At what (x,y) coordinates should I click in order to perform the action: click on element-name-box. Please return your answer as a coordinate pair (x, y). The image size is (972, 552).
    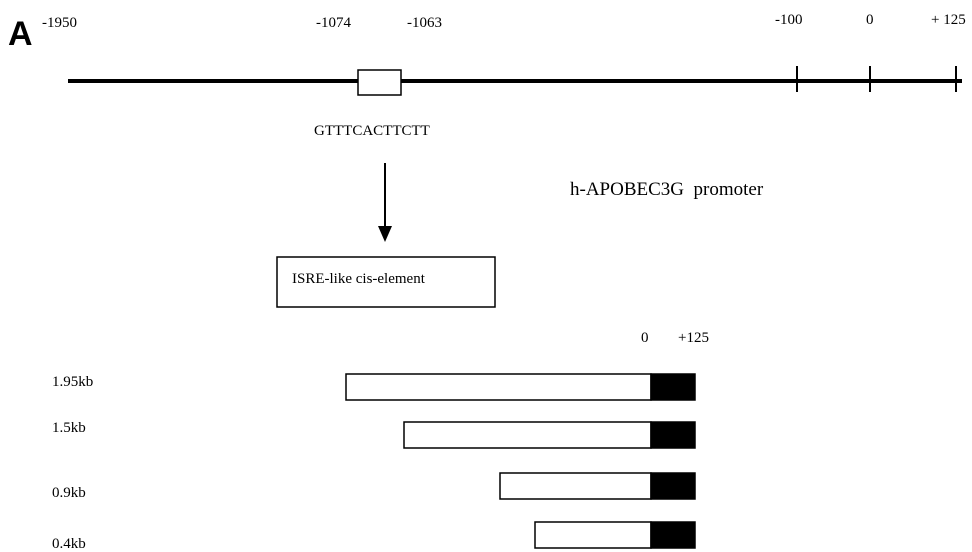
    Looking at the image, I should click on (386, 282).